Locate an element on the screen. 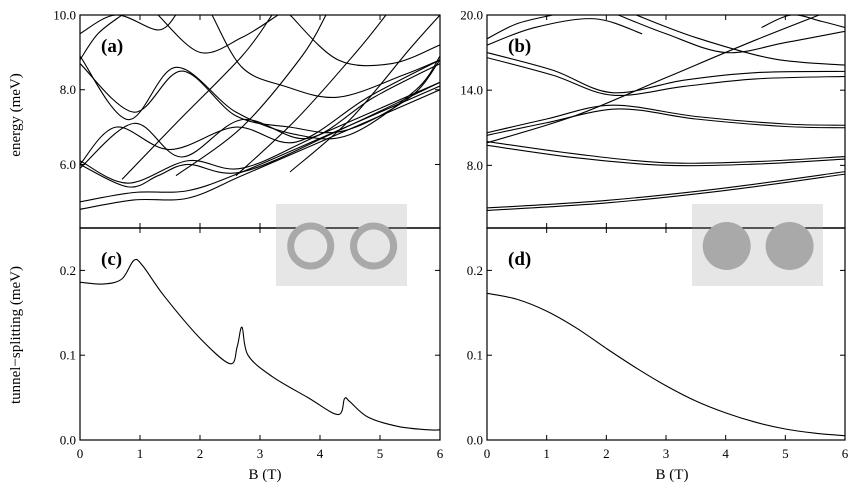  panel-label-b: (b) is located at coordinates (519, 46).